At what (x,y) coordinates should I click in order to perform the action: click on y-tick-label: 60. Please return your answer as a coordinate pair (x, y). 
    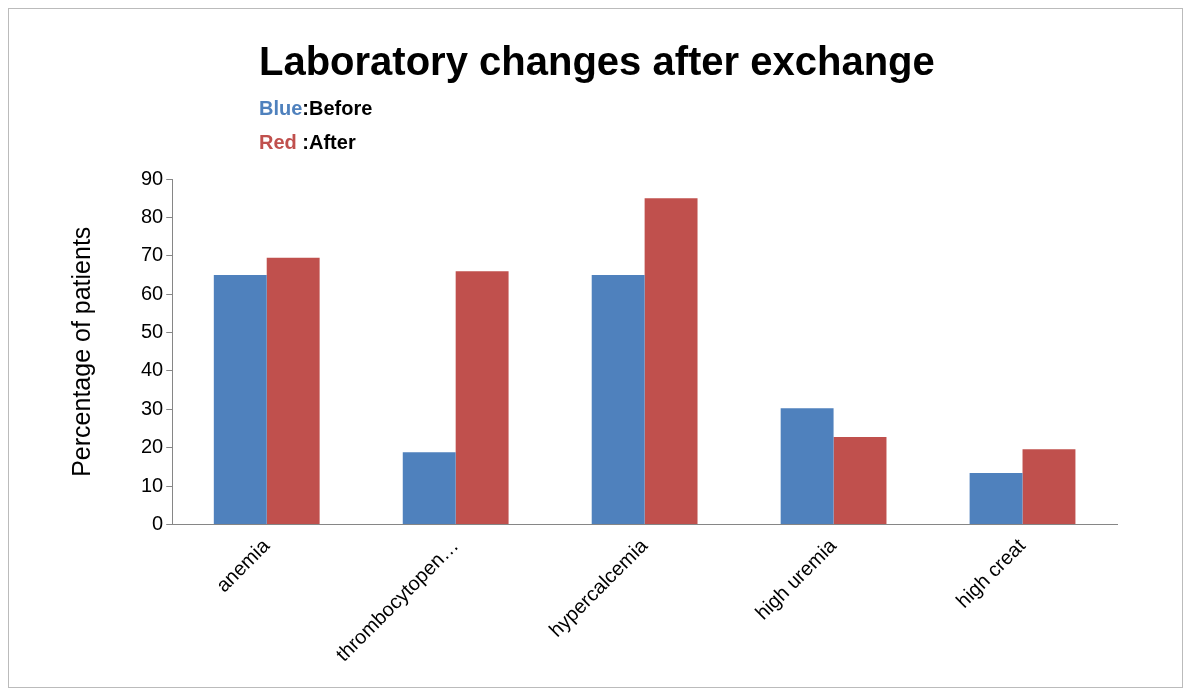
    Looking at the image, I should click on (152, 292).